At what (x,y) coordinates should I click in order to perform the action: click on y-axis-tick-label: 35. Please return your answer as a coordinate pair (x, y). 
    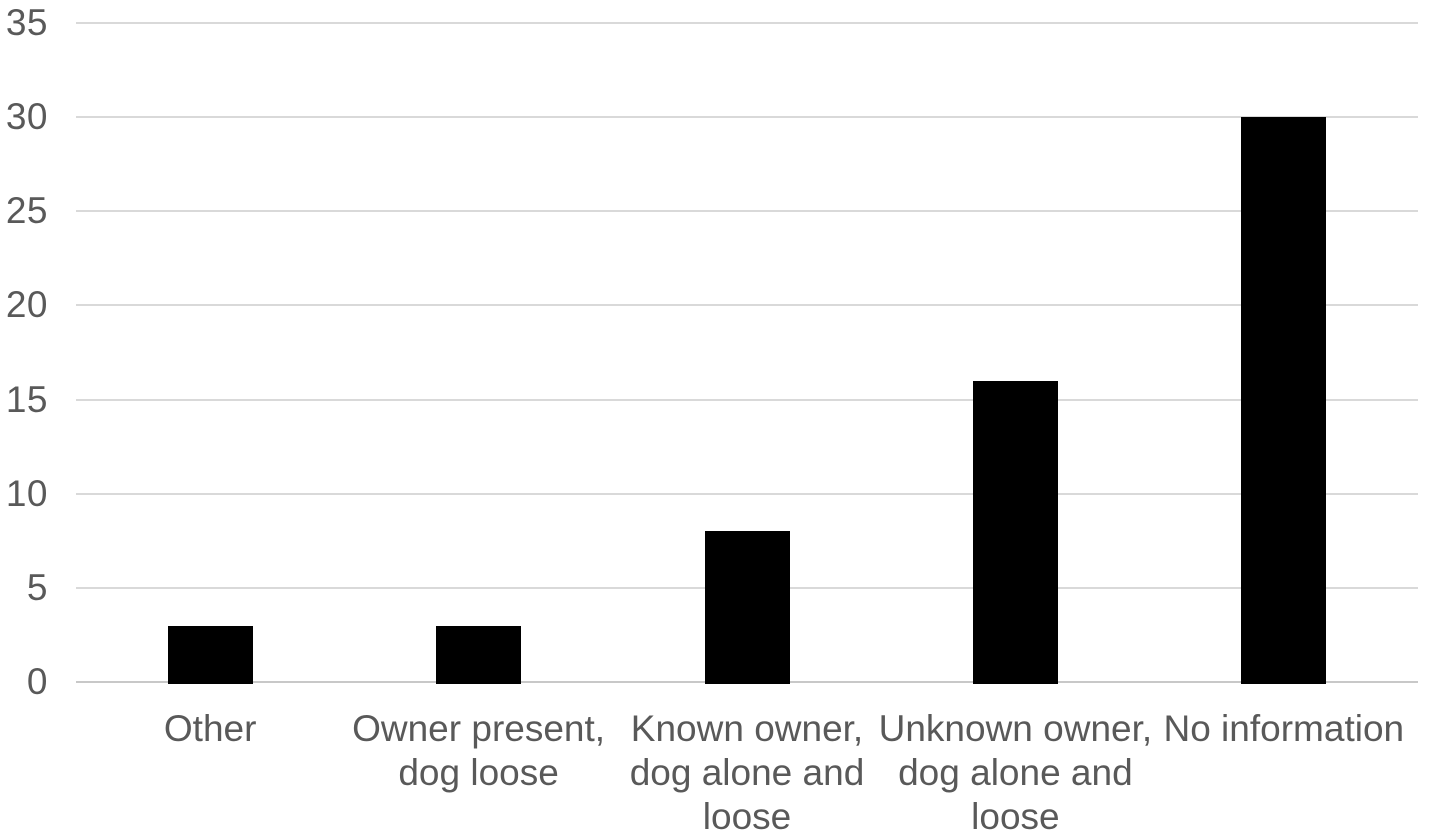
    Looking at the image, I should click on (26, 22).